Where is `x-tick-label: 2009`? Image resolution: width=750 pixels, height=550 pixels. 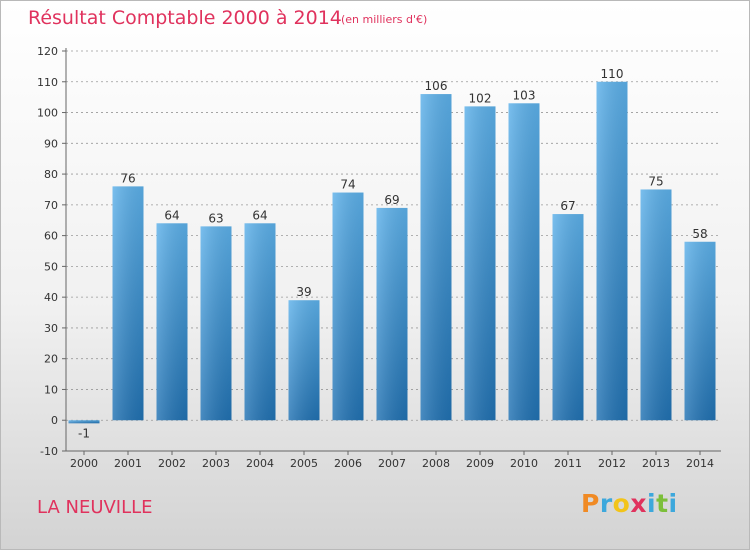
x-tick-label: 2009 is located at coordinates (480, 463).